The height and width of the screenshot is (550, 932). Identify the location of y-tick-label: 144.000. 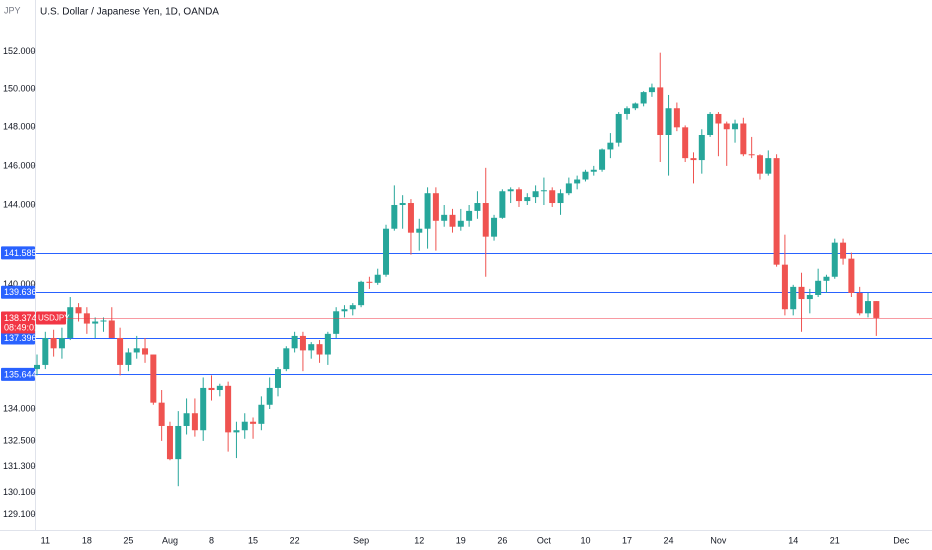
(19, 204).